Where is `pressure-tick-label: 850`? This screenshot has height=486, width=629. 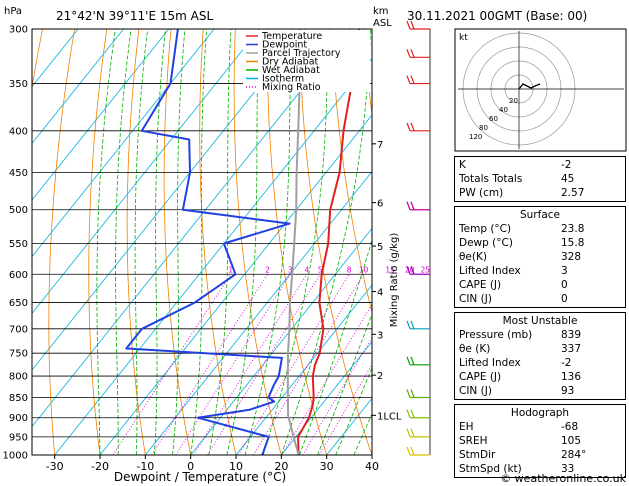
pressure-tick-label: 850 is located at coordinates (18, 398).